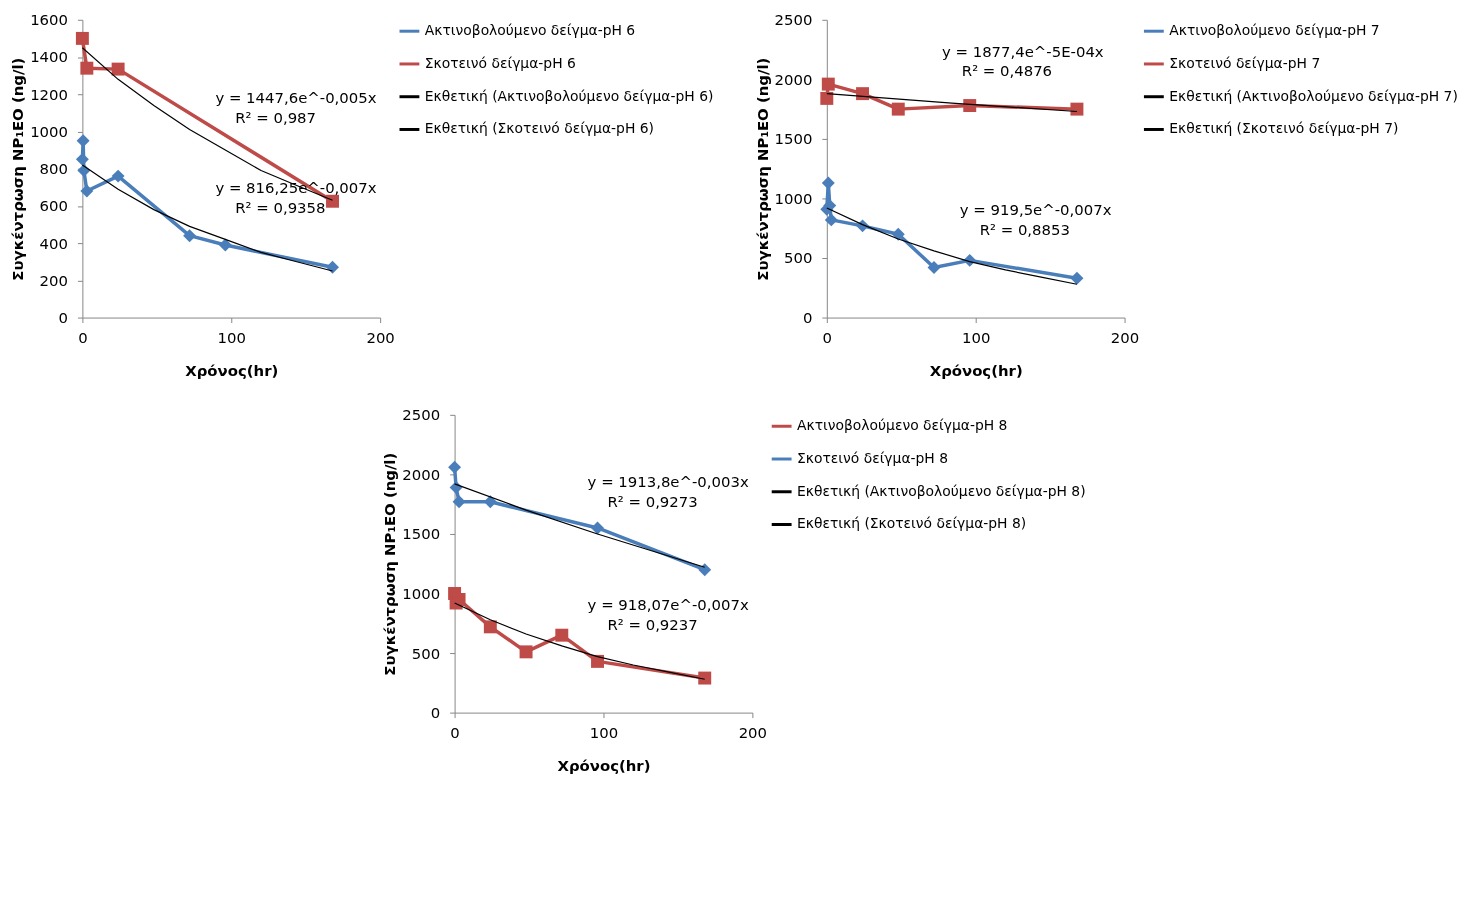 Image resolution: width=1469 pixels, height=902 pixels. I want to click on annotation: R² = 0,9358, so click(280, 207).